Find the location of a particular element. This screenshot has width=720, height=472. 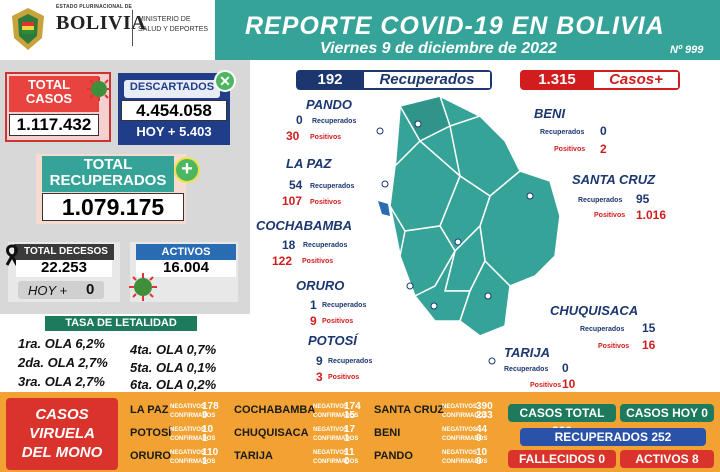

monkeypox-dept-cochabamba-neg-label: NEGATIVOS is located at coordinates (330, 407).